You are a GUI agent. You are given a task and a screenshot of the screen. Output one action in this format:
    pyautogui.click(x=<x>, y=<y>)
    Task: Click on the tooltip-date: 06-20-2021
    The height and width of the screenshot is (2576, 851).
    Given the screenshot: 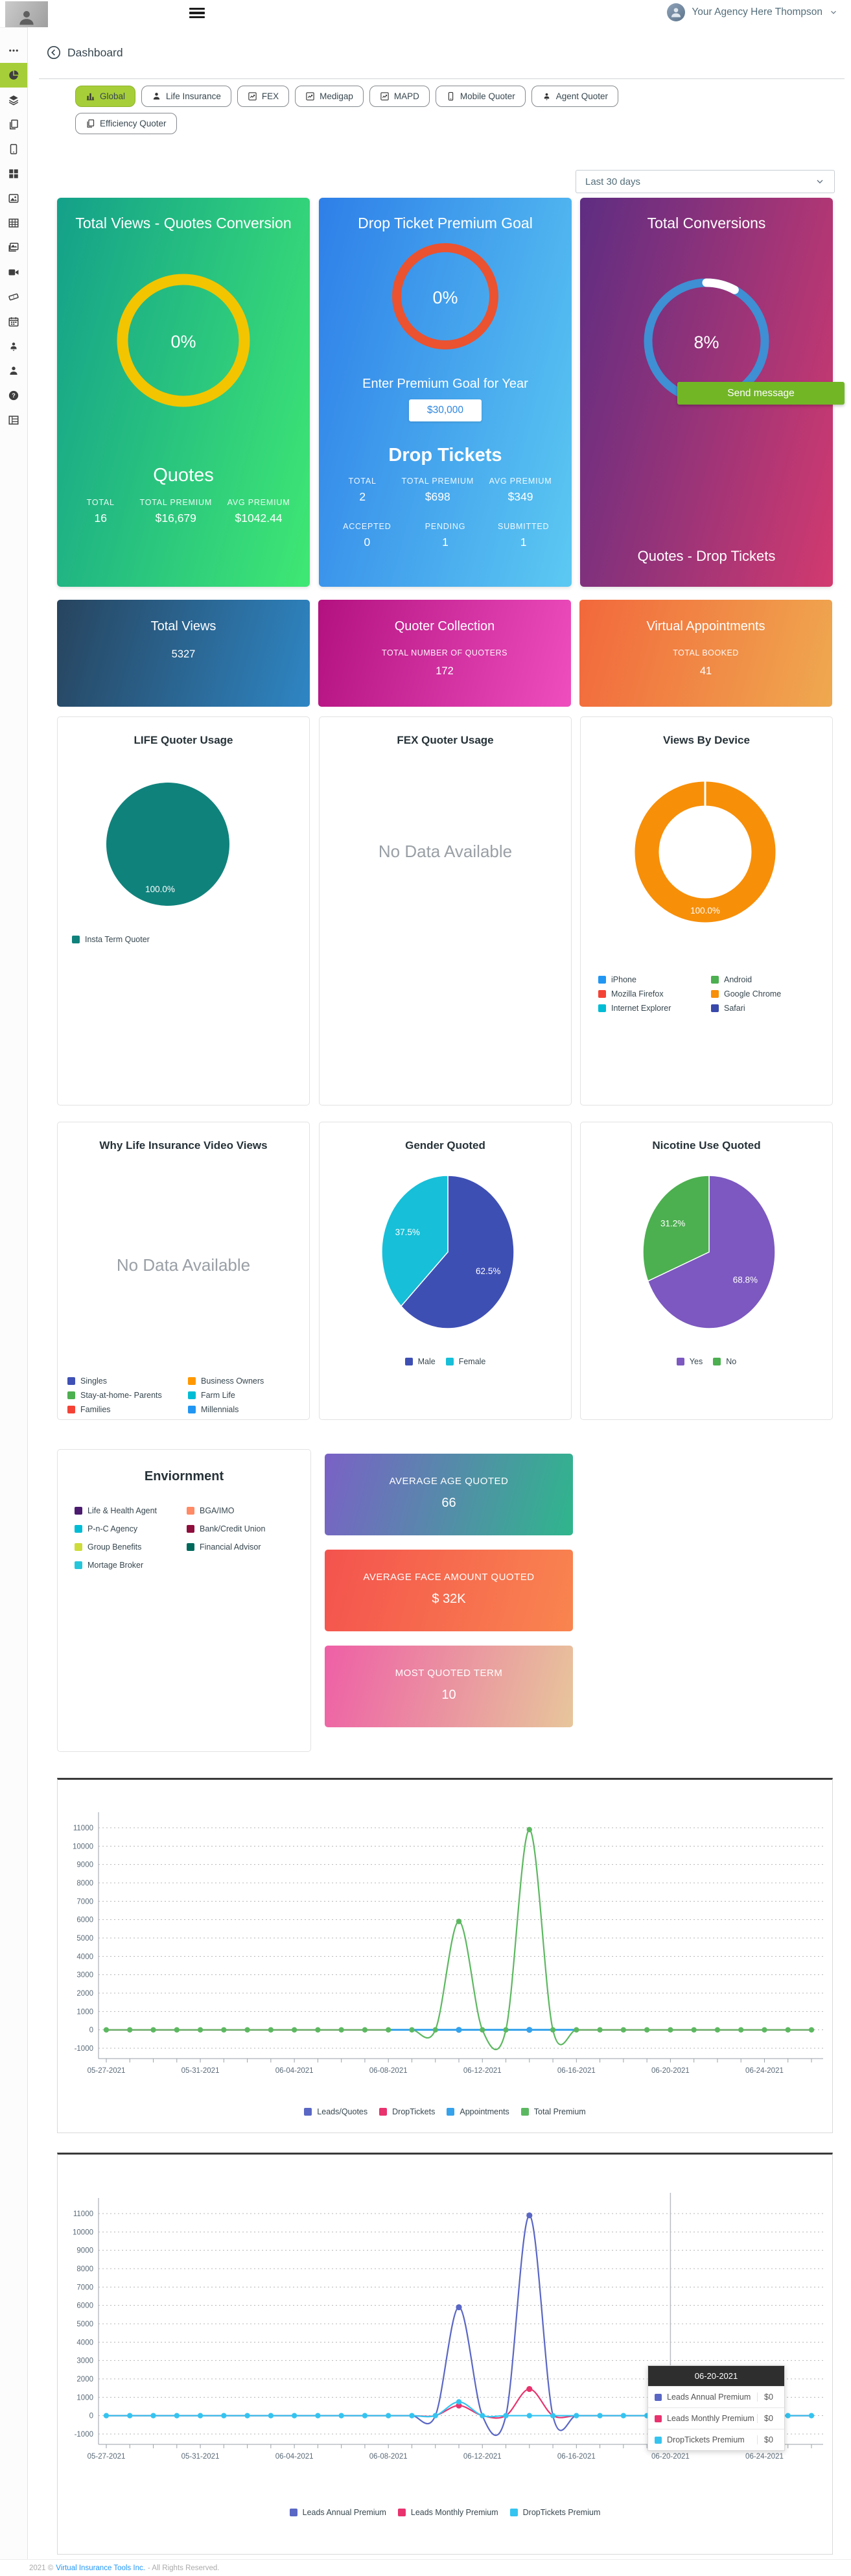 What is the action you would take?
    pyautogui.click(x=716, y=2376)
    